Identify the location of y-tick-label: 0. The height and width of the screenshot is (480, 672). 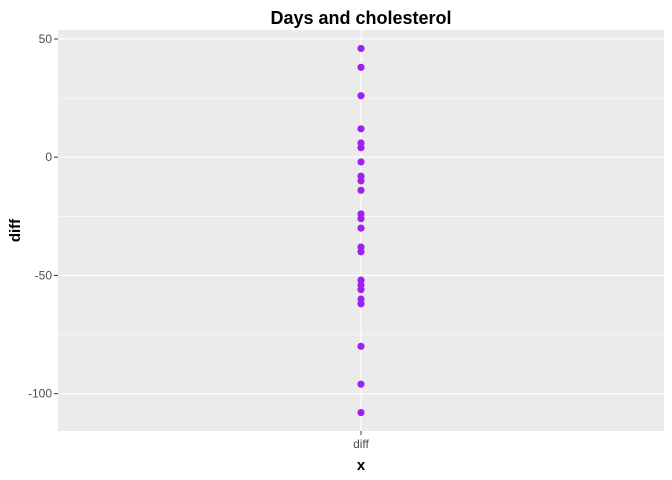
(48, 157).